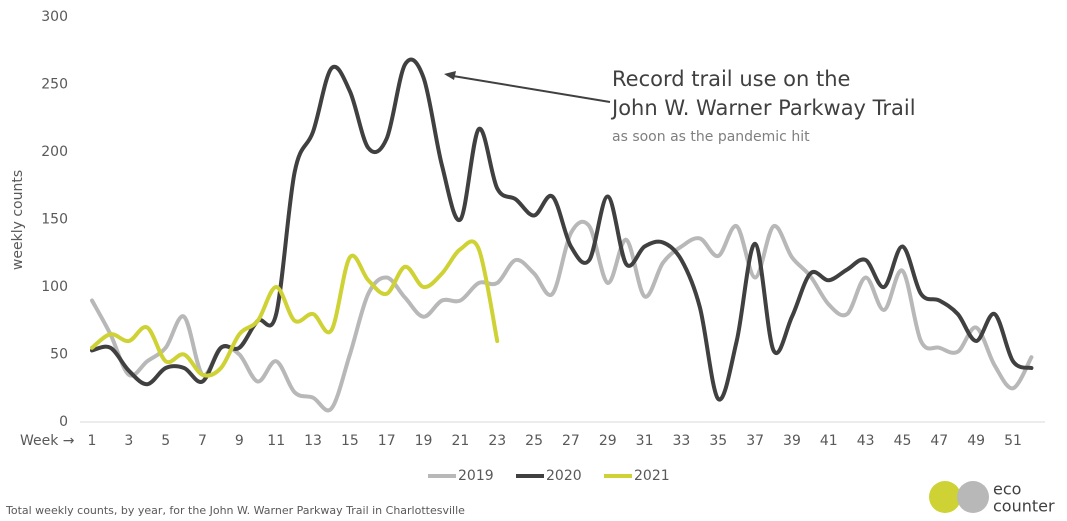 The height and width of the screenshot is (521, 1067). Describe the element at coordinates (54, 17) in the screenshot. I see `y-tick-label: 300` at that location.